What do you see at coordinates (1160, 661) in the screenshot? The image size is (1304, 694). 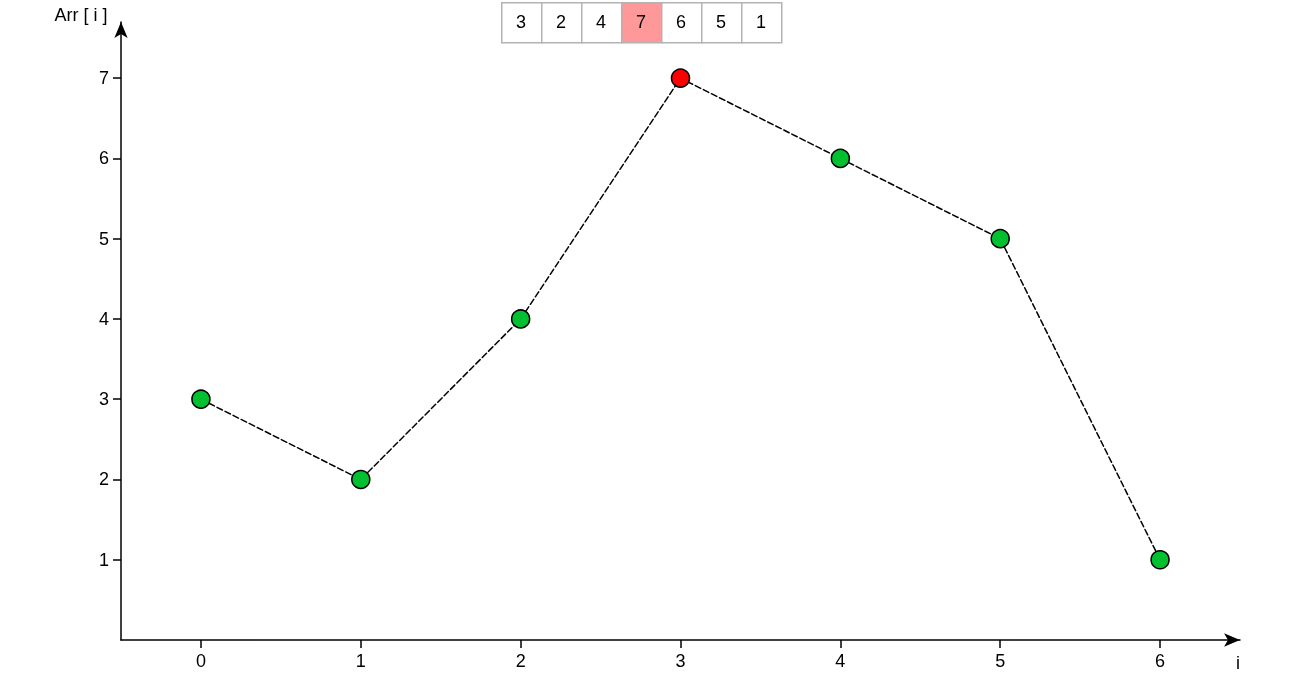 I see `x-tick-label: 6` at bounding box center [1160, 661].